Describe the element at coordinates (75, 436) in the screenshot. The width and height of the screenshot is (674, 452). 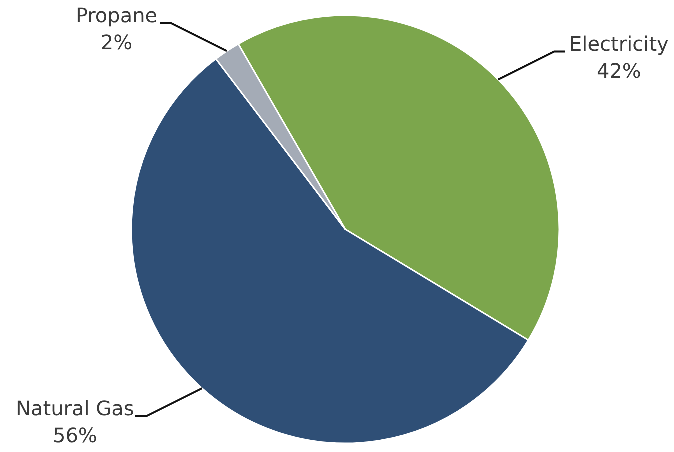
I see `data-label: 56%` at that location.